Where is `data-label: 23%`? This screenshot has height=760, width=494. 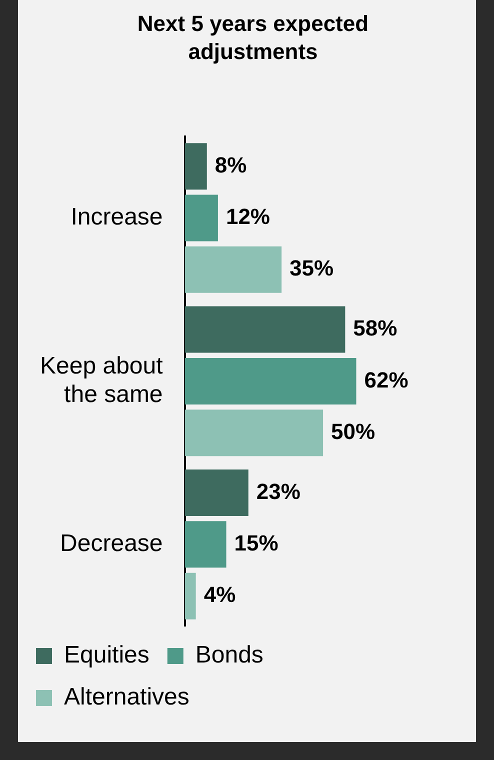 data-label: 23% is located at coordinates (278, 491).